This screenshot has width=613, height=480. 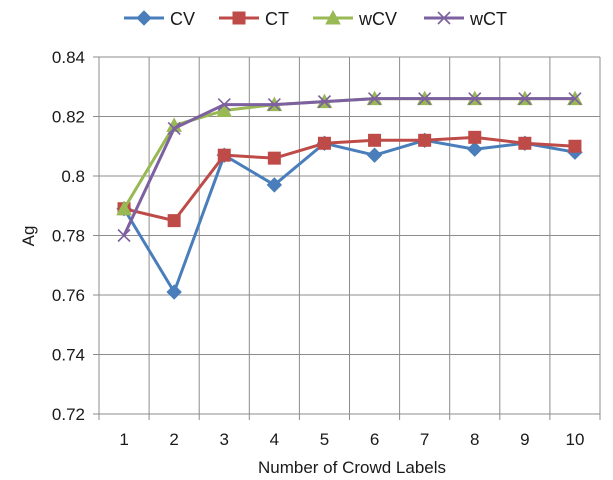 I want to click on legend-label: wCT, so click(x=488, y=19).